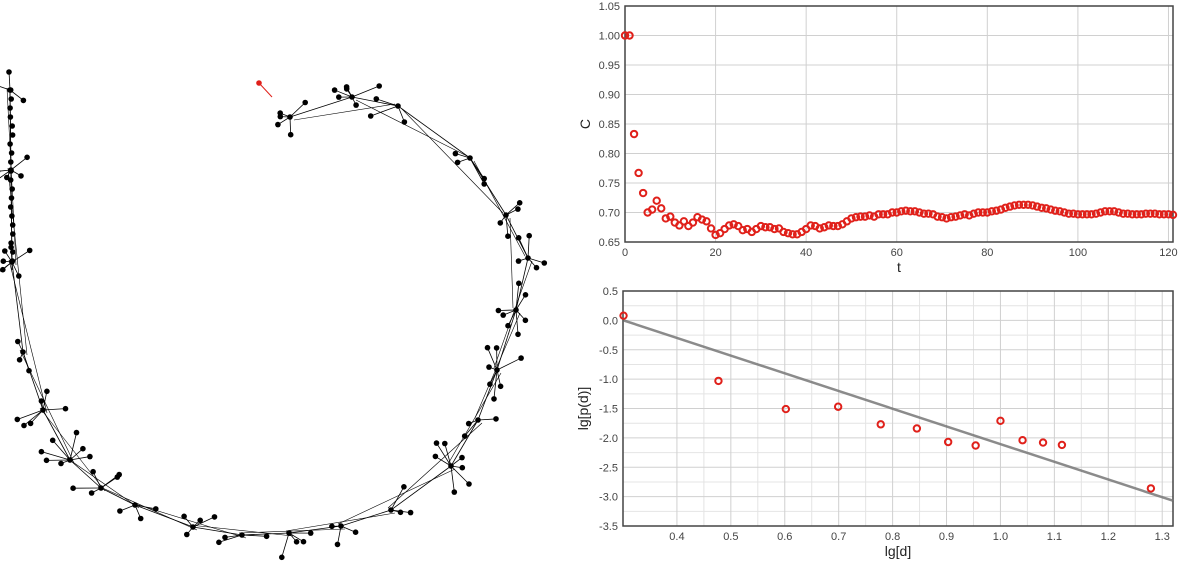  I want to click on y-tick-label: -2.5, so click(608, 468).